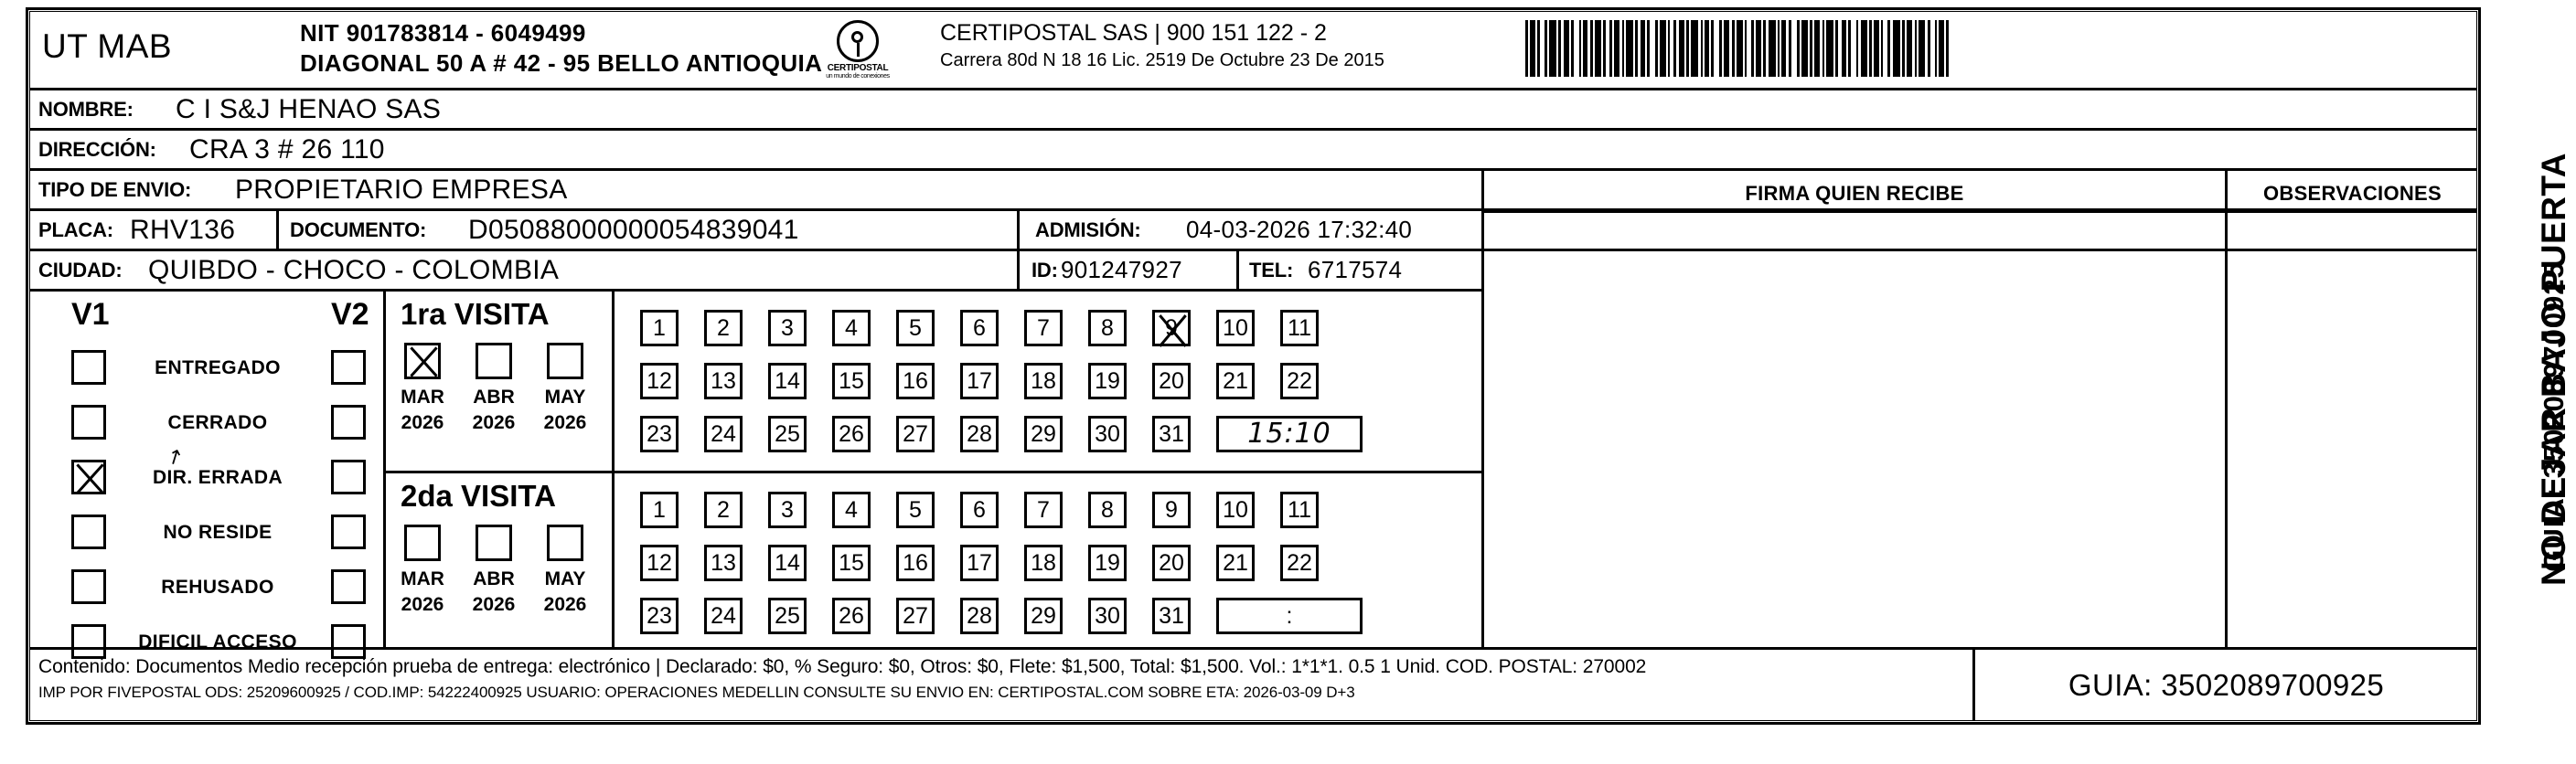 The image size is (2576, 764). I want to click on observaciones-area, so click(2354, 431).